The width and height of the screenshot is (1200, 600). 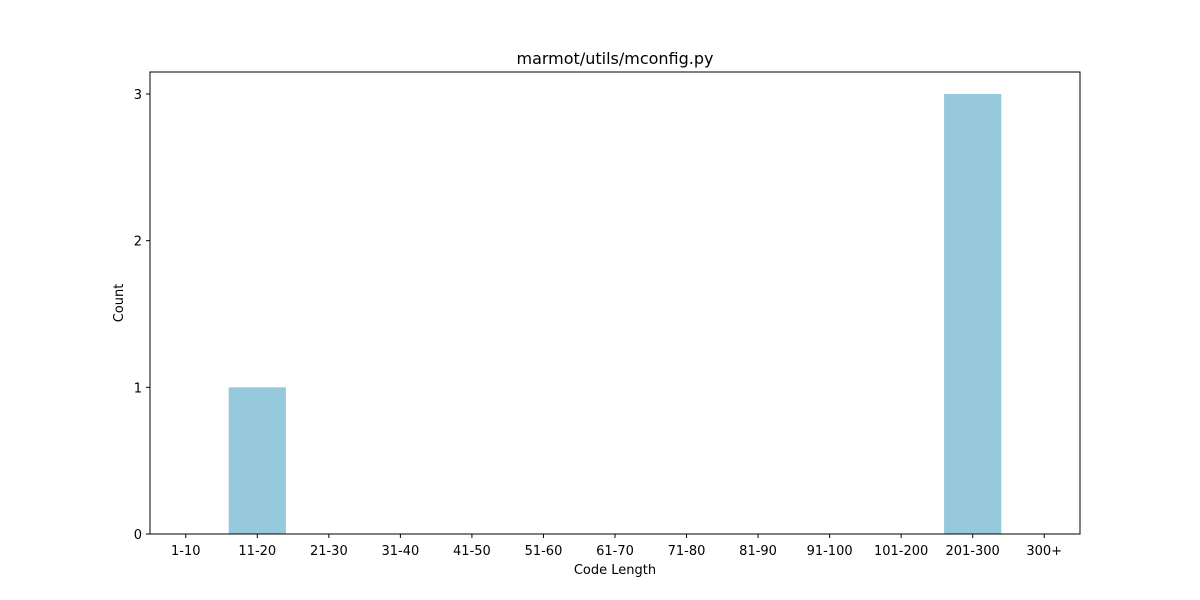 What do you see at coordinates (615, 570) in the screenshot?
I see `x-axis-label: Code Length` at bounding box center [615, 570].